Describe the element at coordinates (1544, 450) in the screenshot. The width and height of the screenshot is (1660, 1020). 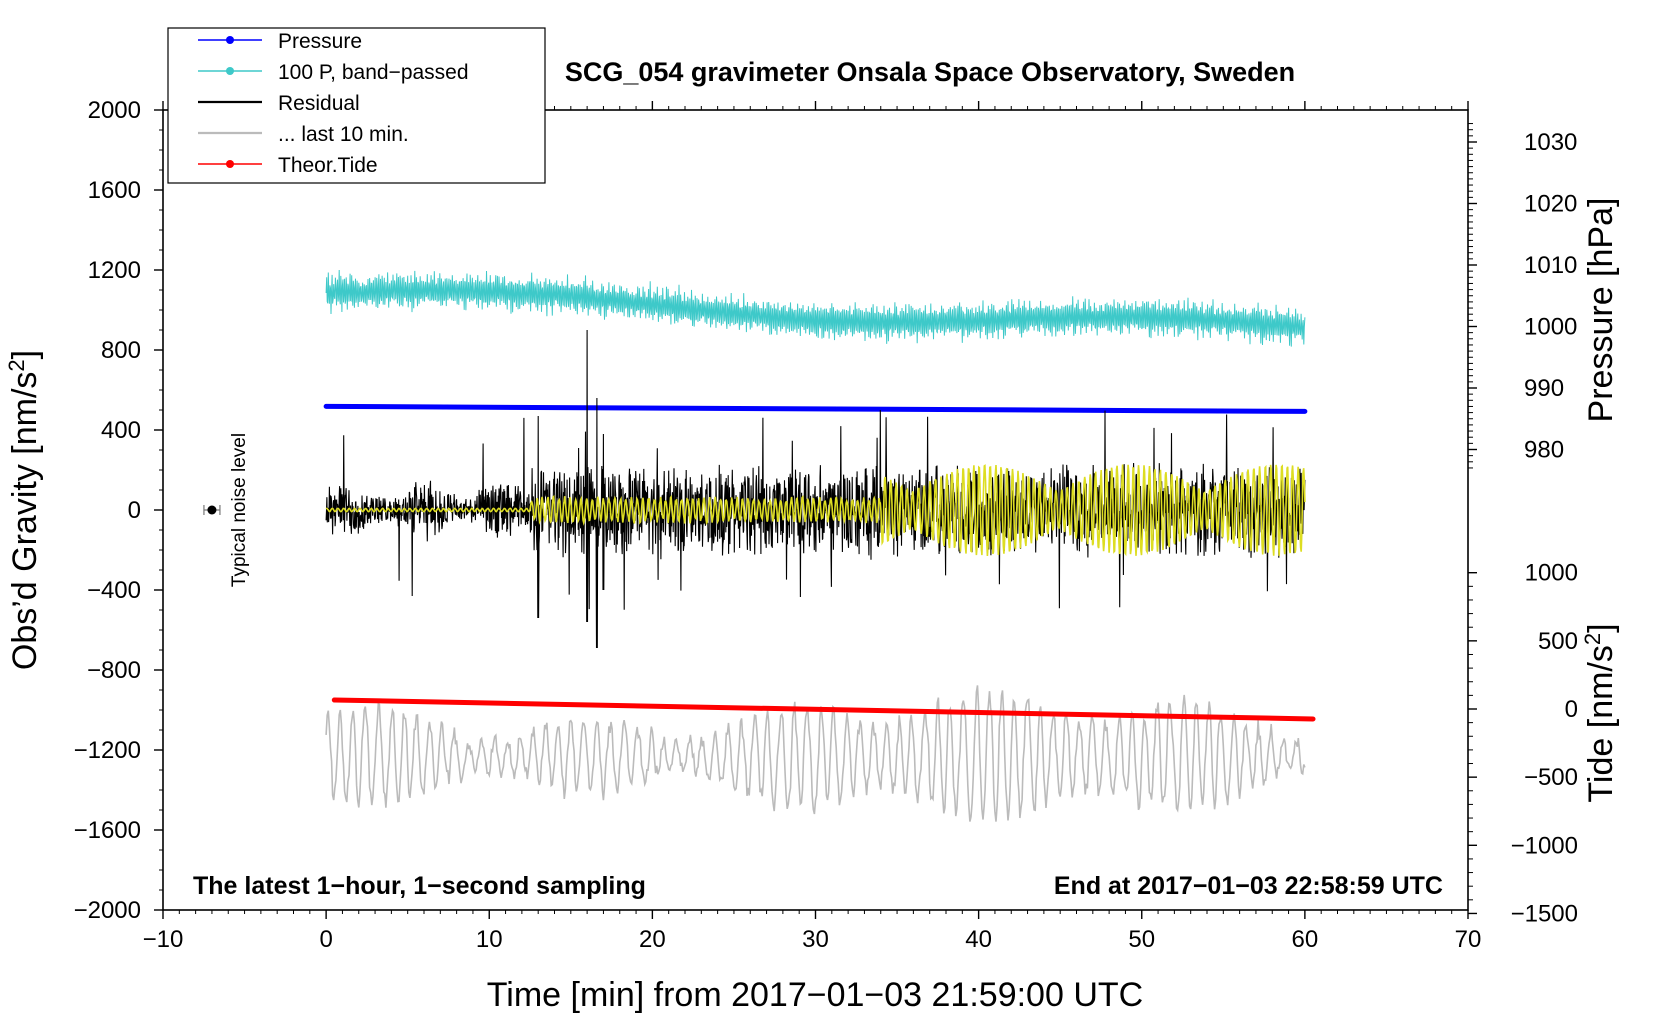
I see `pressure-tick-label: 980` at that location.